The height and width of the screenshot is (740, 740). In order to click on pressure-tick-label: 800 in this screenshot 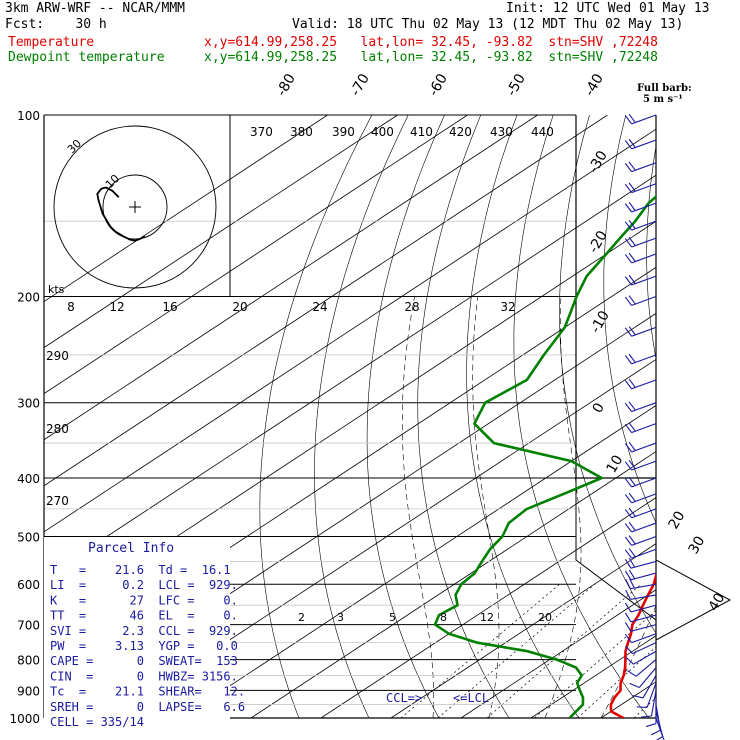, I will do `click(28, 661)`.